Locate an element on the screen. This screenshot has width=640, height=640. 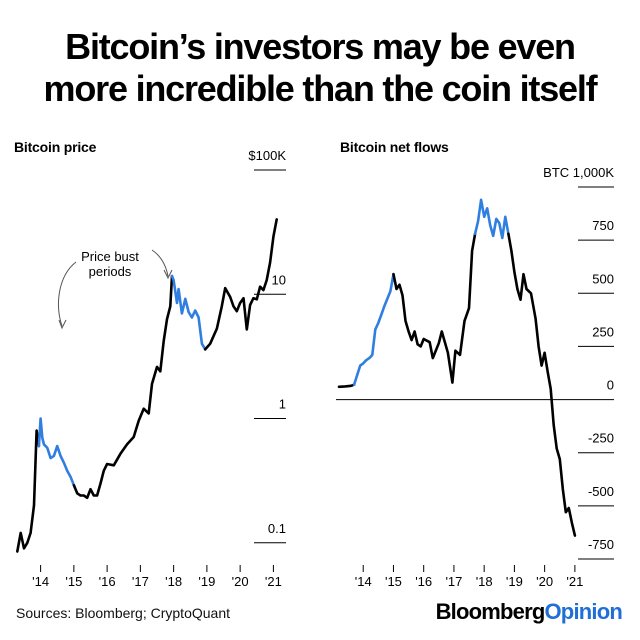
headline-line-1: Bitcoin’s investors may be even is located at coordinates (320, 46).